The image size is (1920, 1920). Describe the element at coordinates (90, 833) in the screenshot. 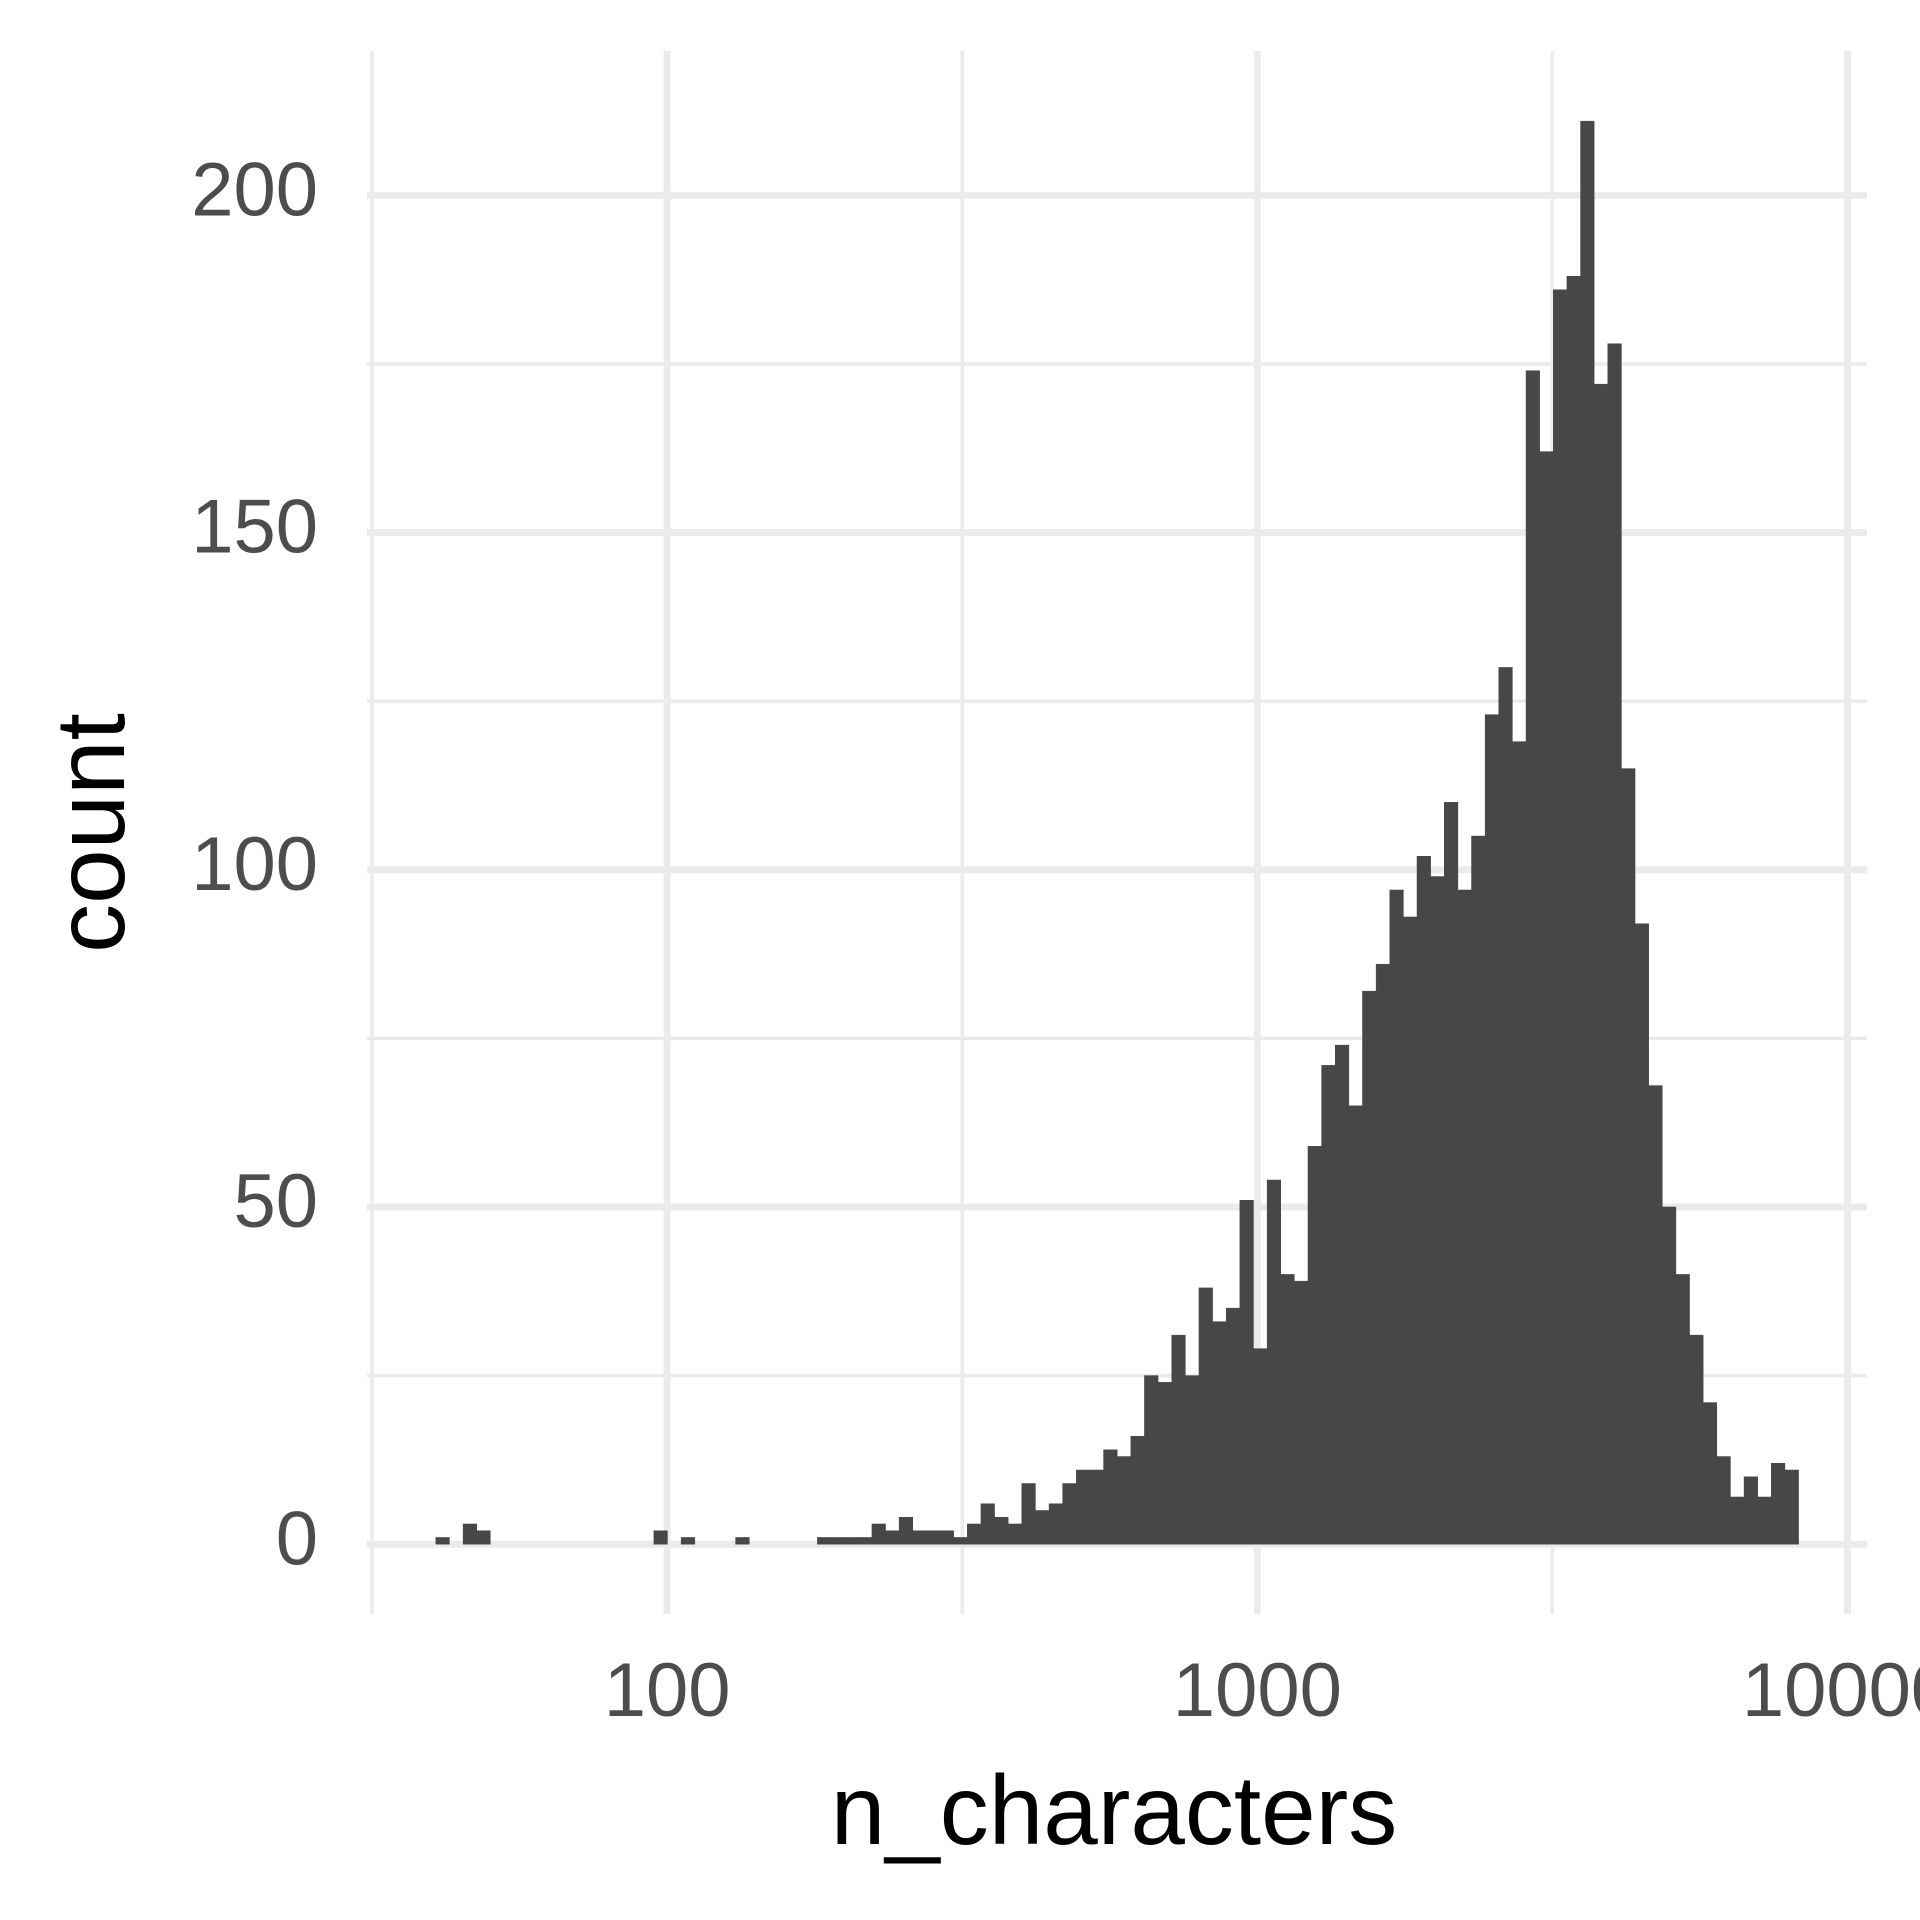

I see `y-axis-title: count` at that location.